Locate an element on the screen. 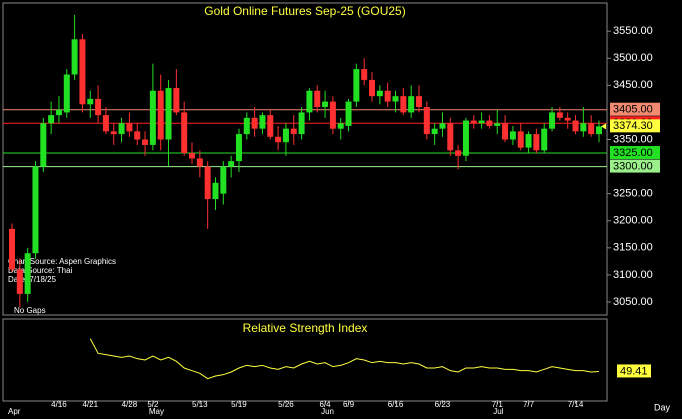 This screenshot has height=419, width=682. x-tick-label: 5/2 is located at coordinates (153, 404).